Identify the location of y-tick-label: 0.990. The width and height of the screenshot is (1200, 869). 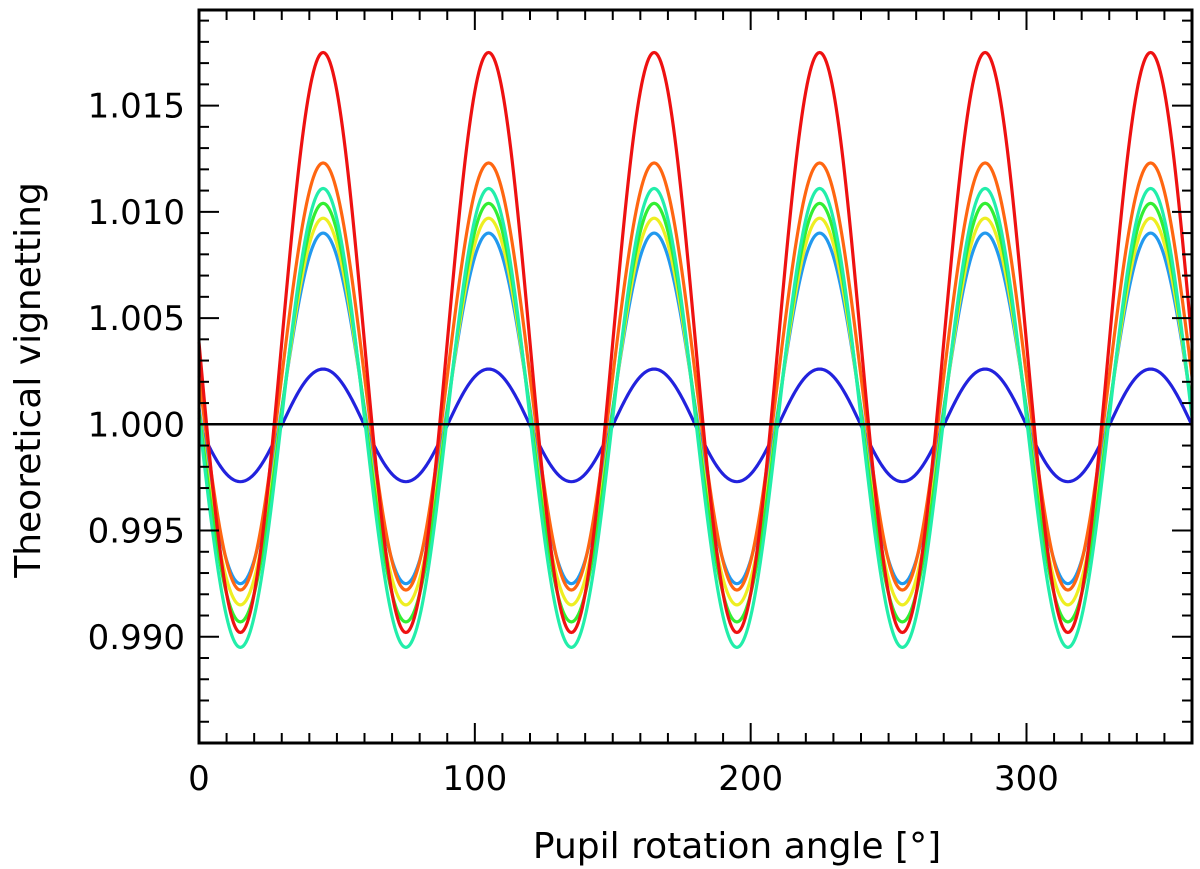
(136, 638).